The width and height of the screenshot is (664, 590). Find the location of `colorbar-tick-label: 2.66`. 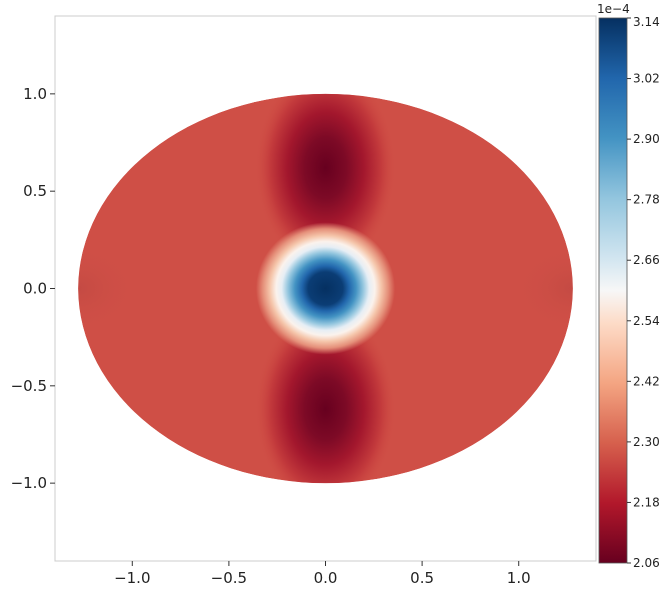

colorbar-tick-label: 2.66 is located at coordinates (646, 260).